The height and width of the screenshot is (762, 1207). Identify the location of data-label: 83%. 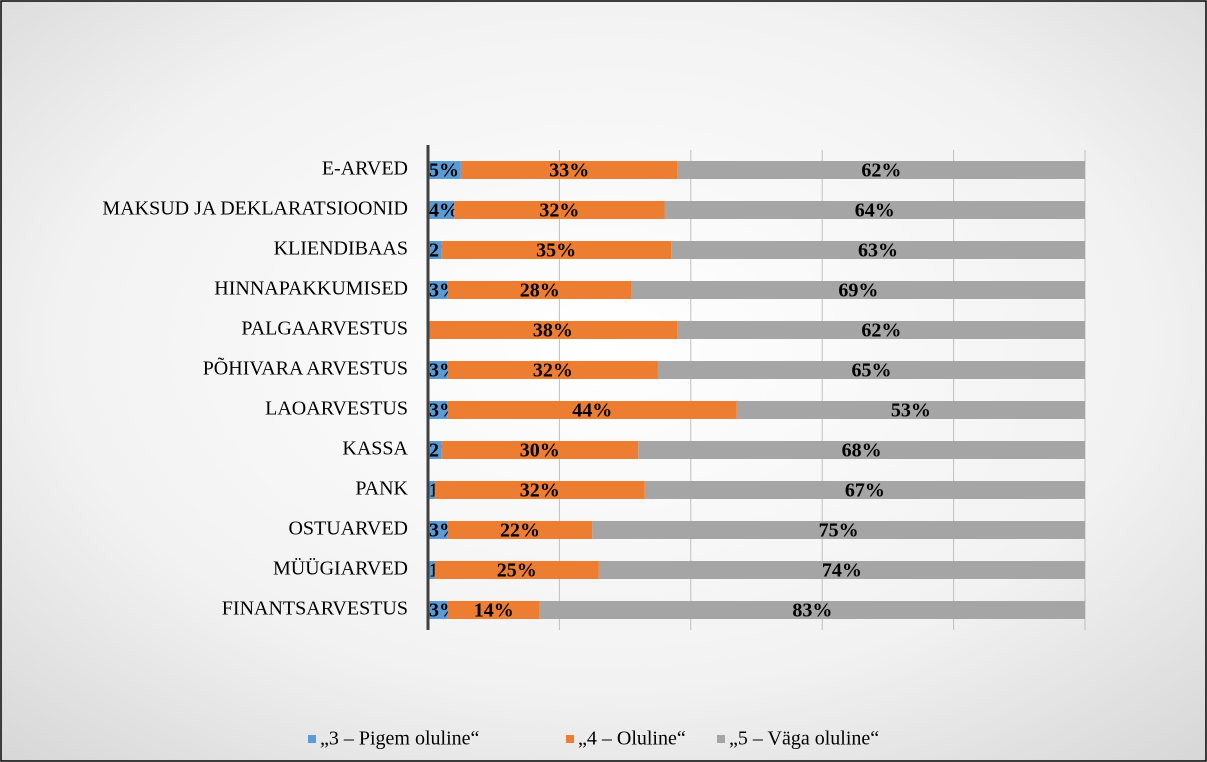
(812, 611).